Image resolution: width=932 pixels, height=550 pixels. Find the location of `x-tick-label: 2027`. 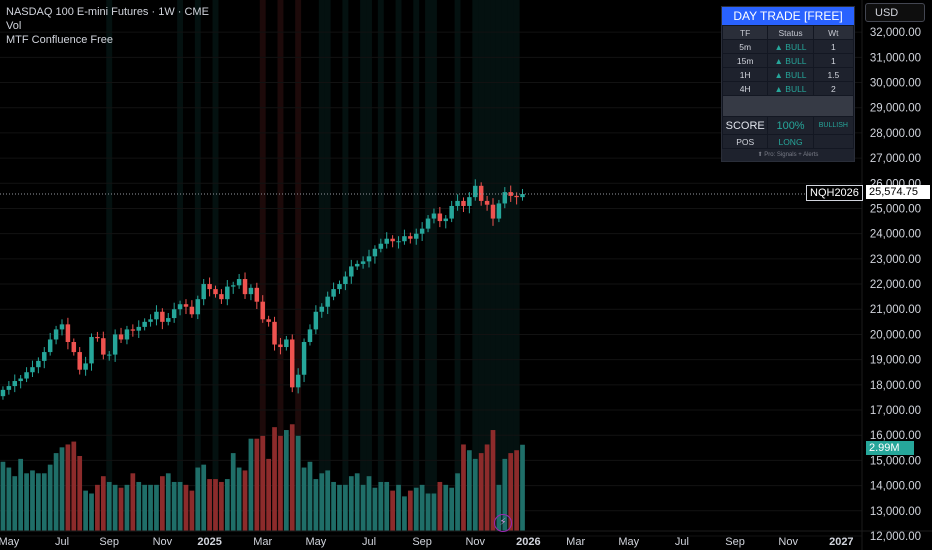

x-tick-label: 2027 is located at coordinates (841, 542).